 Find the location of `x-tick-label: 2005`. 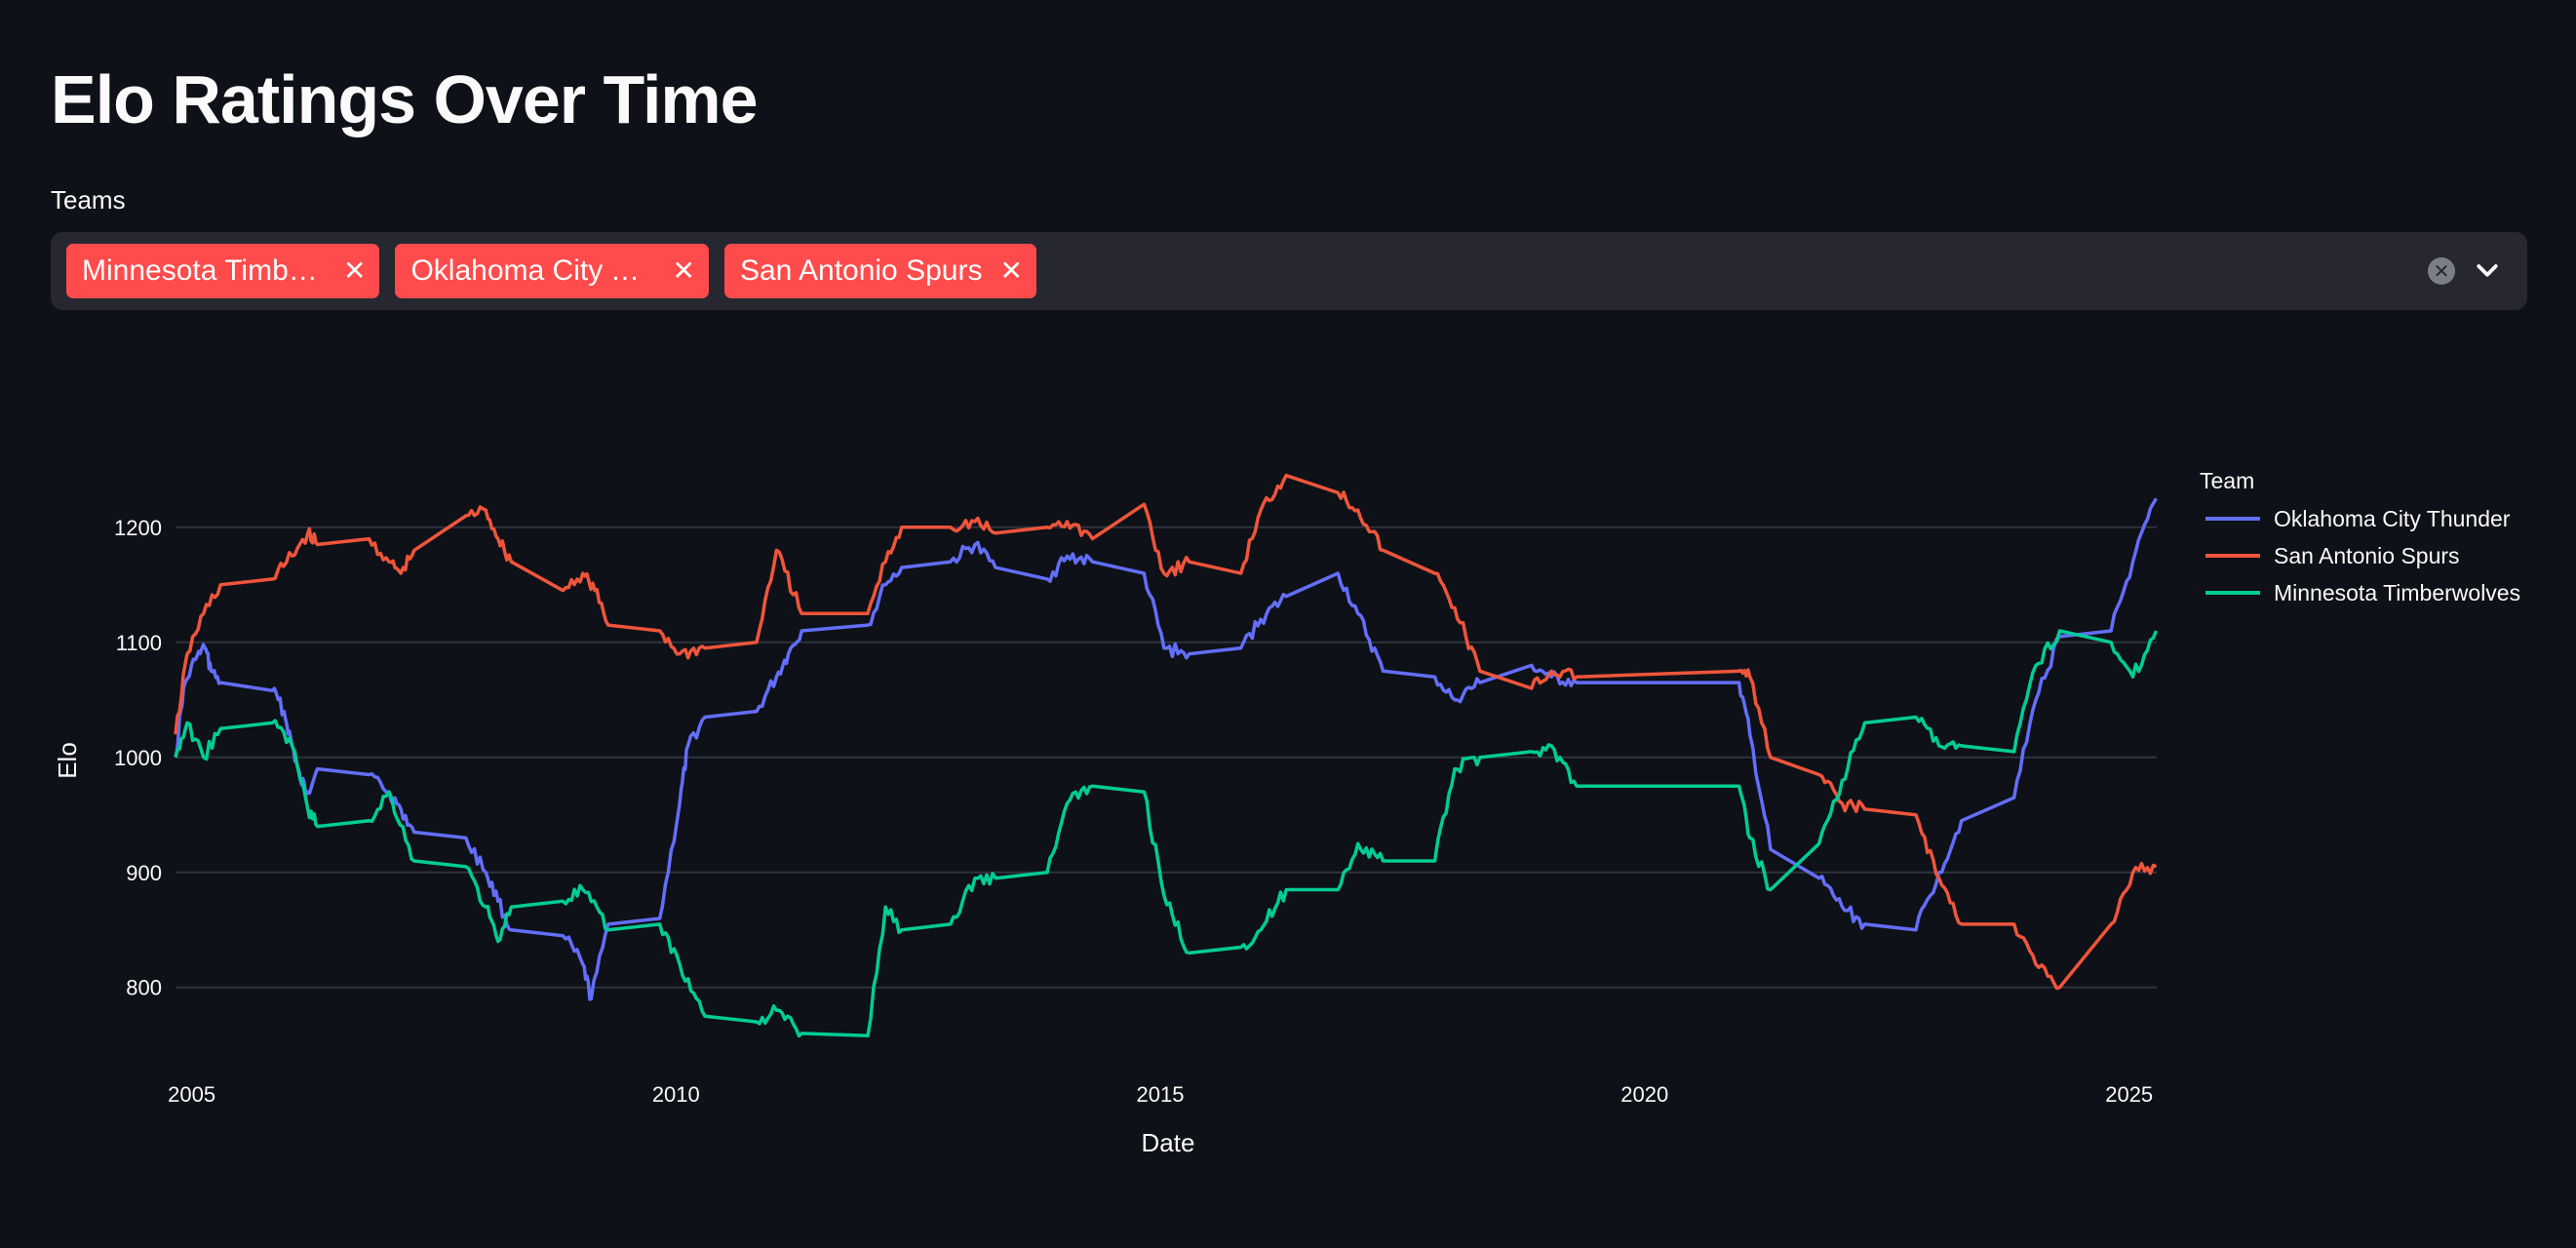

x-tick-label: 2005 is located at coordinates (191, 1094).